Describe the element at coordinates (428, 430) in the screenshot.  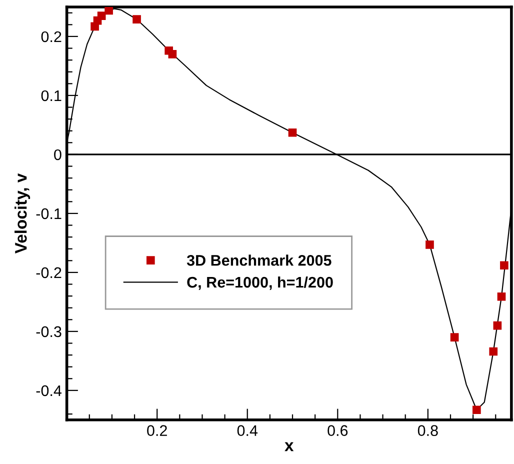
I see `x-tick-label: 0.8` at that location.